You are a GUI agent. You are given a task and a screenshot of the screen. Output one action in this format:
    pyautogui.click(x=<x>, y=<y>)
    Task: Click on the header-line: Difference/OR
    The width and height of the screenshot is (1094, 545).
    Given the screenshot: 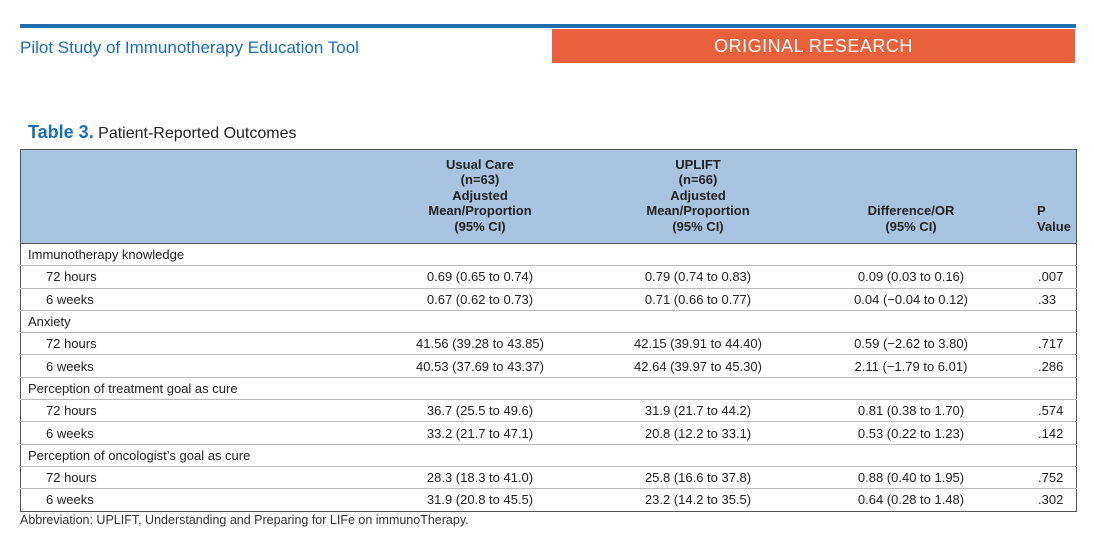 What is the action you would take?
    pyautogui.click(x=911, y=210)
    